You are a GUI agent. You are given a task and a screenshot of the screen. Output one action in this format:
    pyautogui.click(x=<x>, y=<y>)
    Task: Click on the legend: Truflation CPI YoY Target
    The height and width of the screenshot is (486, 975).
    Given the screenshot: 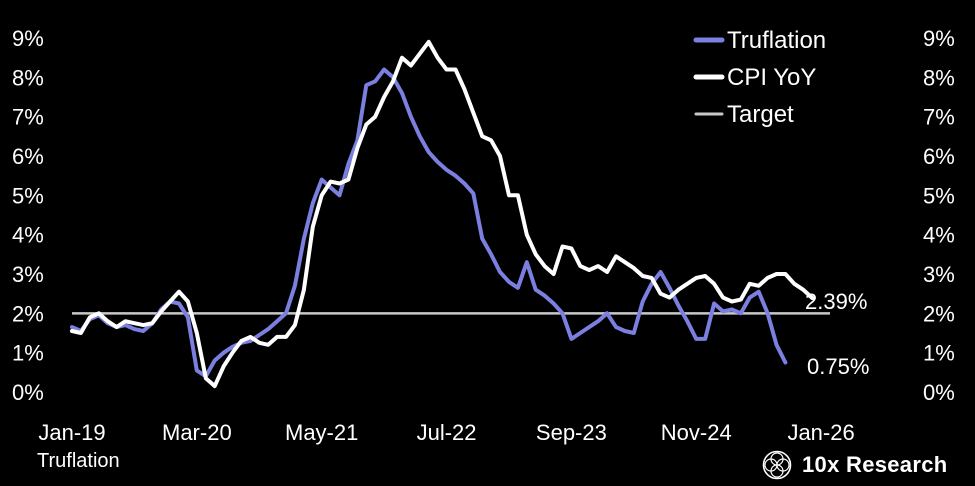 What is the action you would take?
    pyautogui.click(x=759, y=77)
    